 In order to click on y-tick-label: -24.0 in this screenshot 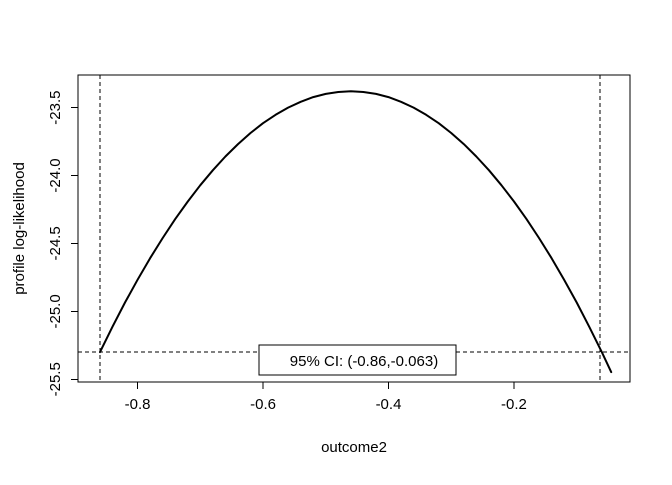, I will do `click(55, 175)`.